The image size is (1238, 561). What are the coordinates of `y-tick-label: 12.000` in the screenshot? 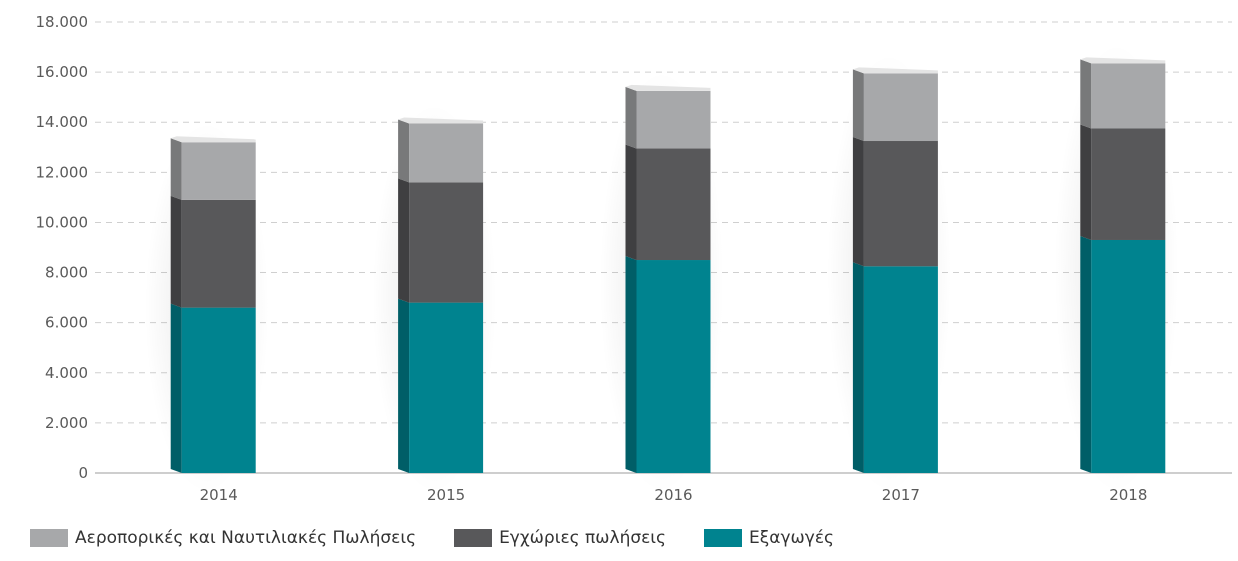 It's located at (62, 172).